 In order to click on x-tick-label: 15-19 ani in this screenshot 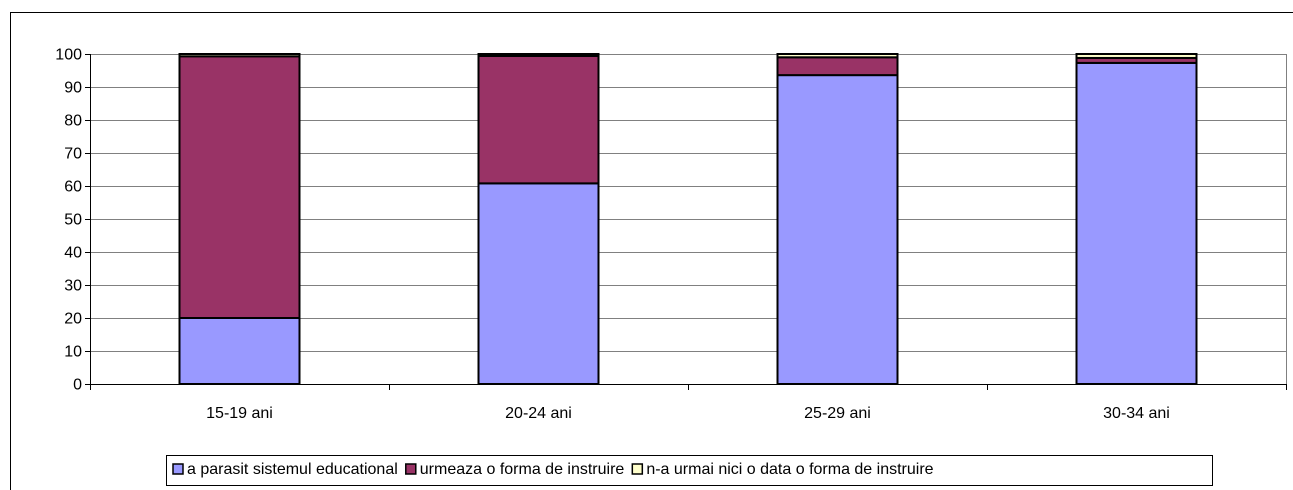, I will do `click(239, 413)`.